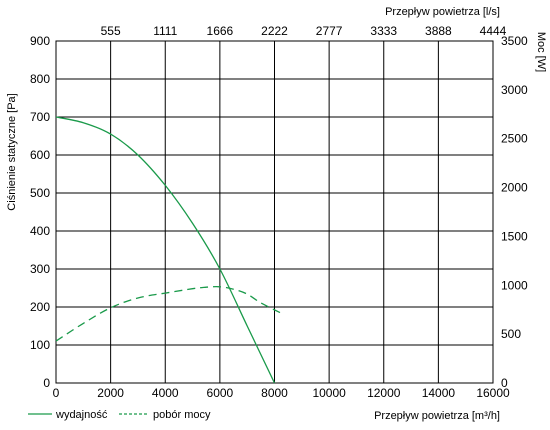 This screenshot has height=430, width=550. Describe the element at coordinates (40, 41) in the screenshot. I see `y-left-tick-label: 900` at that location.